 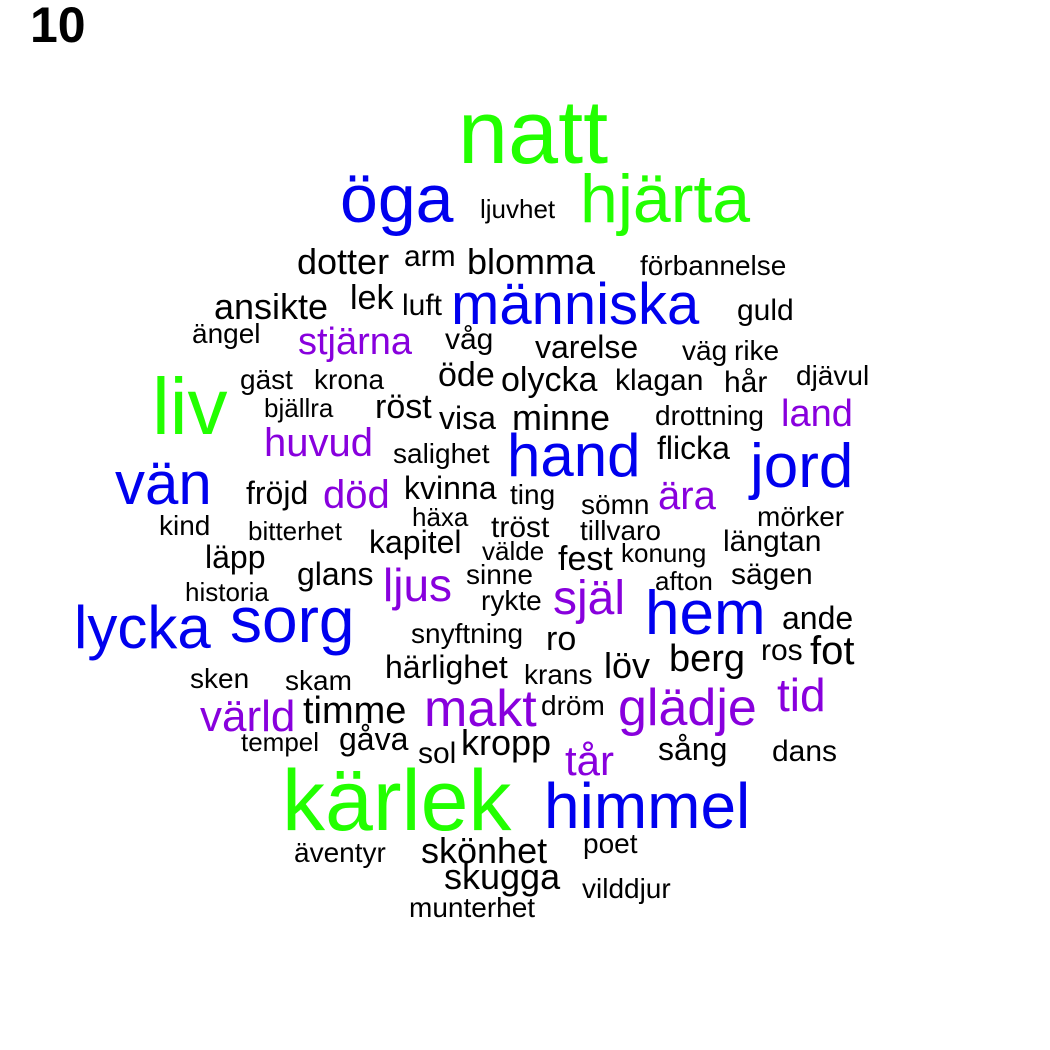 What do you see at coordinates (499, 574) in the screenshot?
I see `word-cloud-word: sinne` at bounding box center [499, 574].